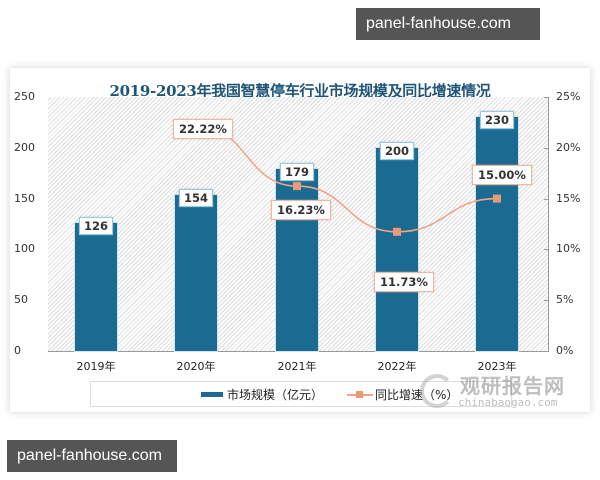  What do you see at coordinates (92, 456) in the screenshot?
I see `watermark-bottom: panel-fanhouse.com` at bounding box center [92, 456].